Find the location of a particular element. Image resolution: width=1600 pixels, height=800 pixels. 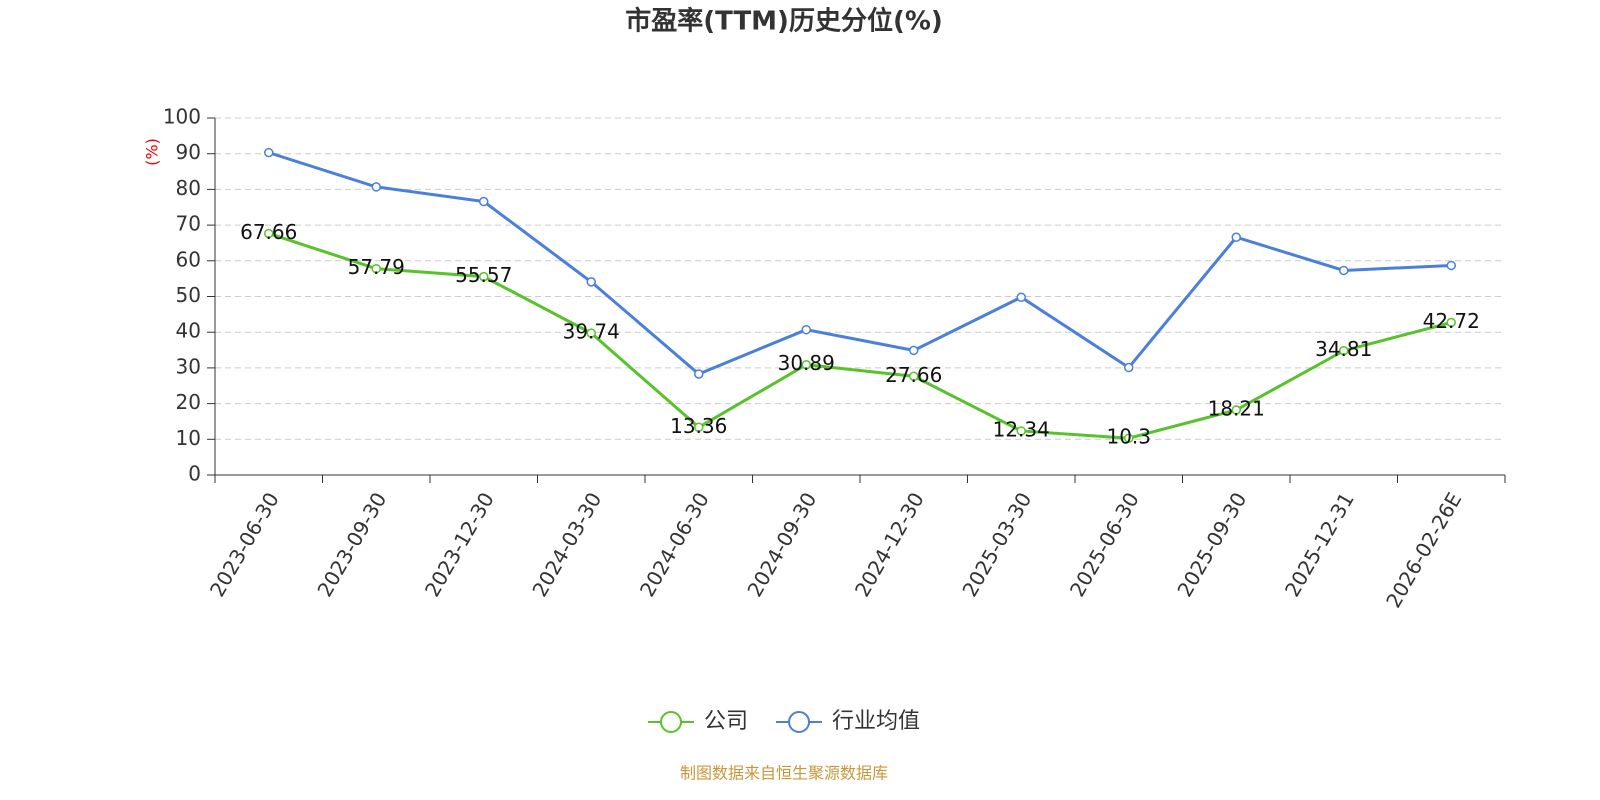

data-label: 27.66 is located at coordinates (913, 375).